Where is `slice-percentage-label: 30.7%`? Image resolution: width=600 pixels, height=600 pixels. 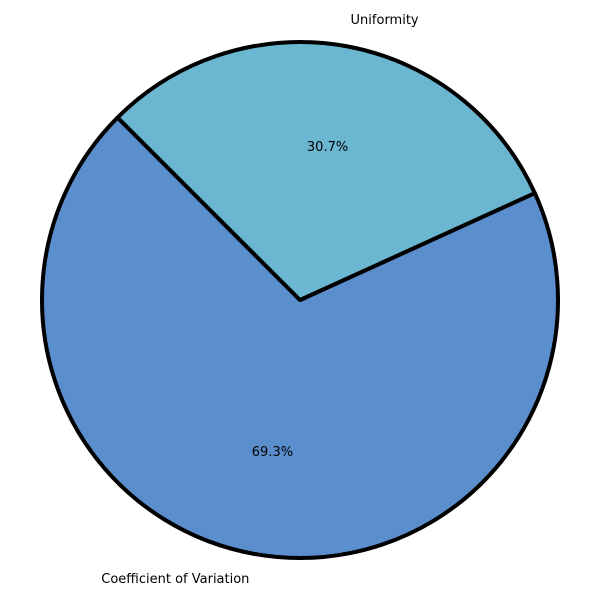 slice-percentage-label: 30.7% is located at coordinates (327, 147).